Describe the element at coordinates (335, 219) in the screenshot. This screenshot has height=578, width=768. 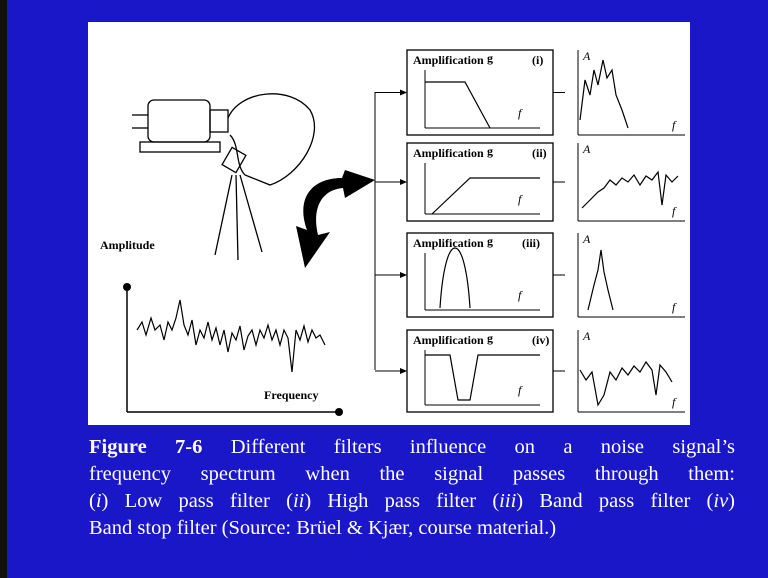
I see `curved-arrow` at that location.